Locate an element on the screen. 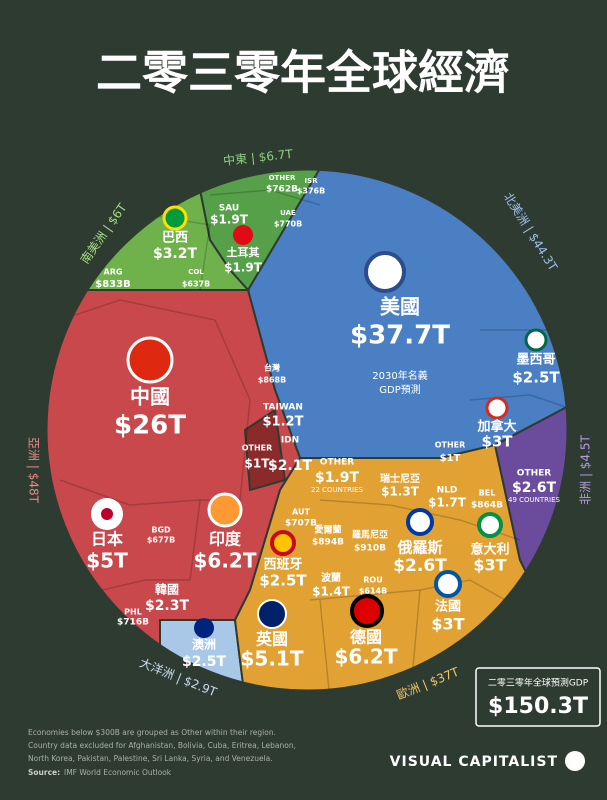 Image resolution: width=607 pixels, height=800 pixels. cell-name: BEL is located at coordinates (487, 493).